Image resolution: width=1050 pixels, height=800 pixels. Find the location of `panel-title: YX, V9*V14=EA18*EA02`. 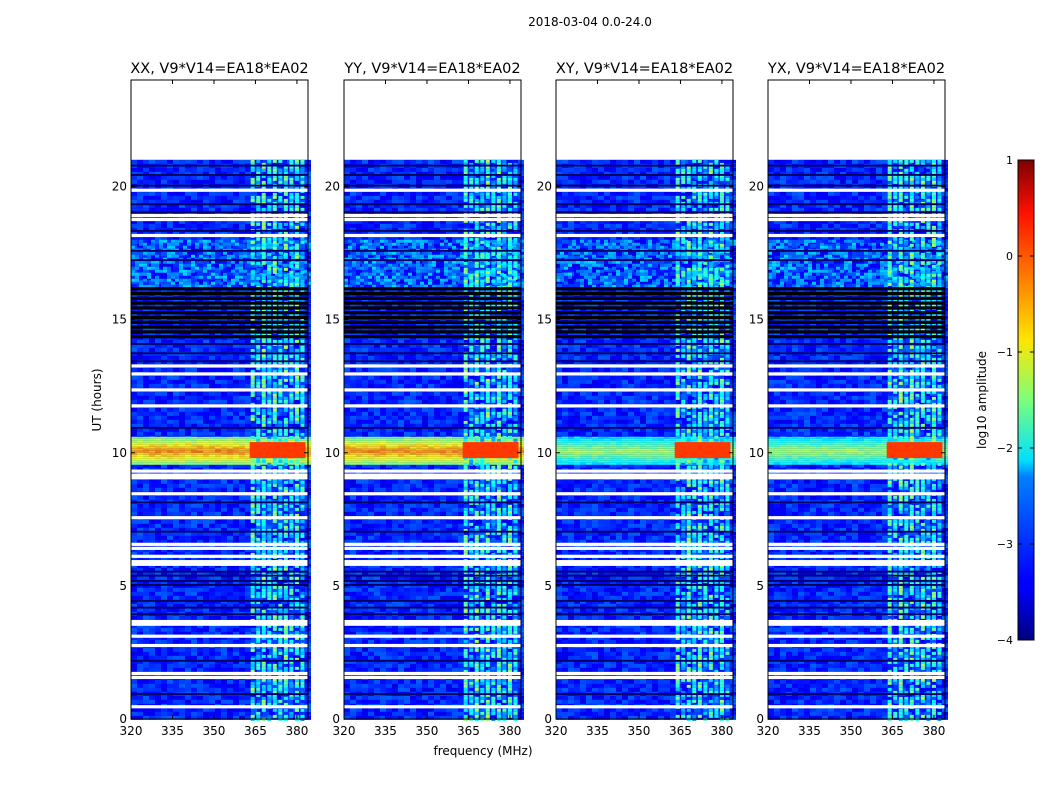

panel-title: YX, V9*V14=EA18*EA02 is located at coordinates (856, 69).